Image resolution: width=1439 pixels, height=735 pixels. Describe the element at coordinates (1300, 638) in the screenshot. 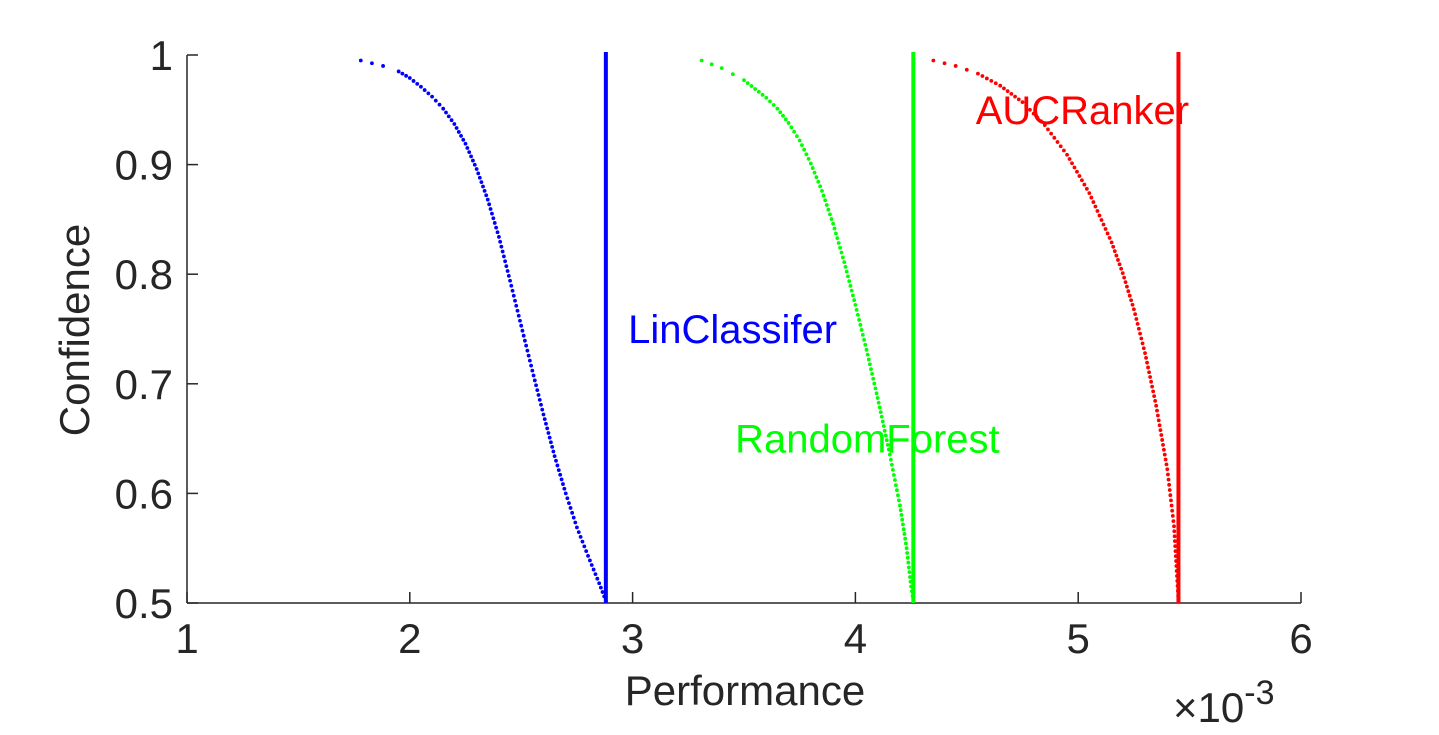

I see `x-tick-label: 6` at that location.